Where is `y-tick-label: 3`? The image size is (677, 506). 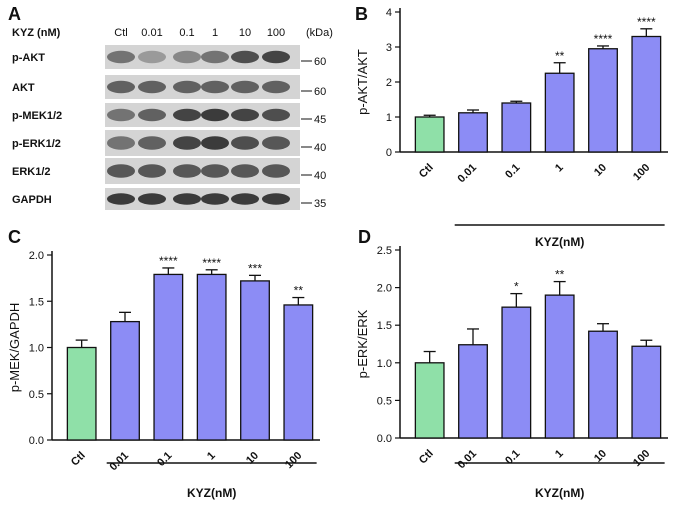
y-tick-label: 3 is located at coordinates (389, 48).